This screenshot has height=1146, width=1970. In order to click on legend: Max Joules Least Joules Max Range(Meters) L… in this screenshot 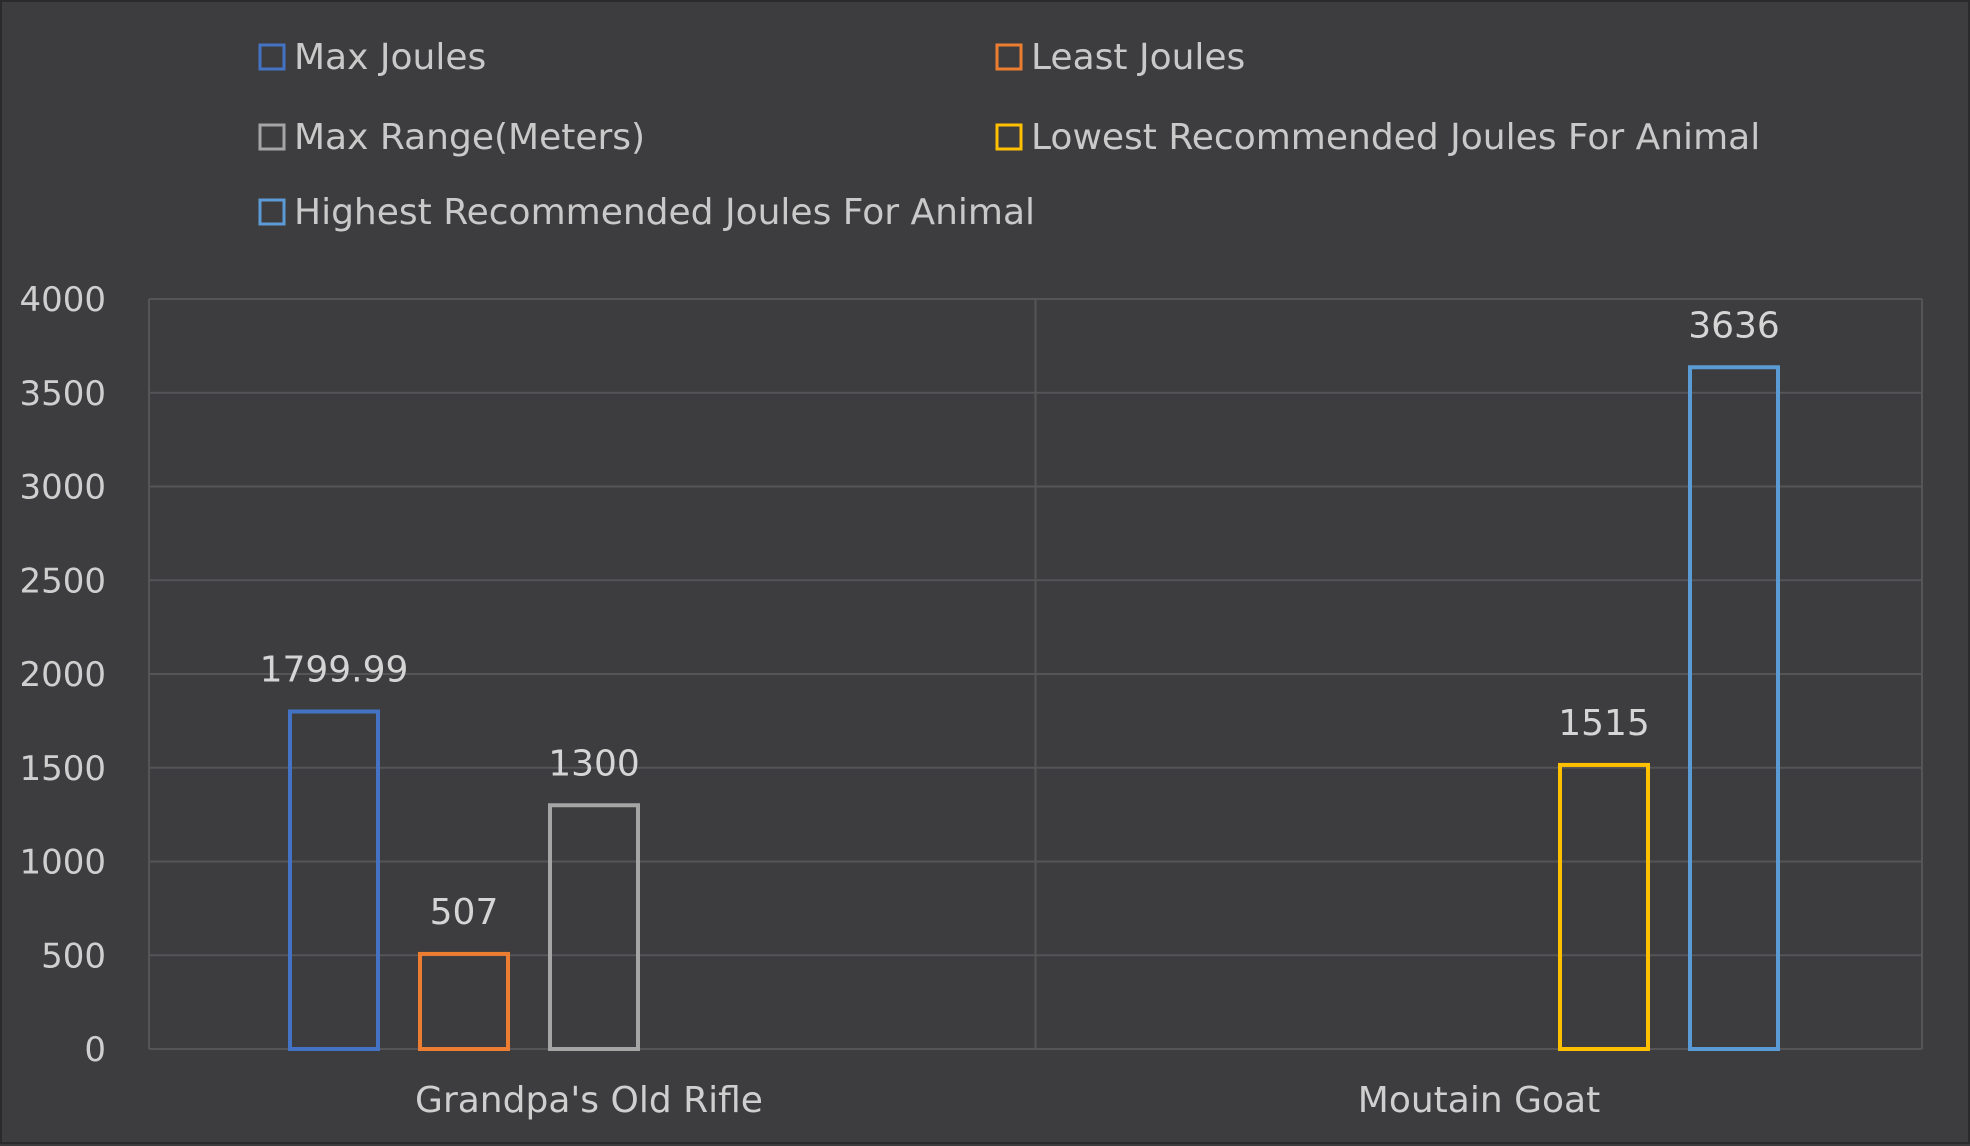, I will do `click(1009, 135)`.